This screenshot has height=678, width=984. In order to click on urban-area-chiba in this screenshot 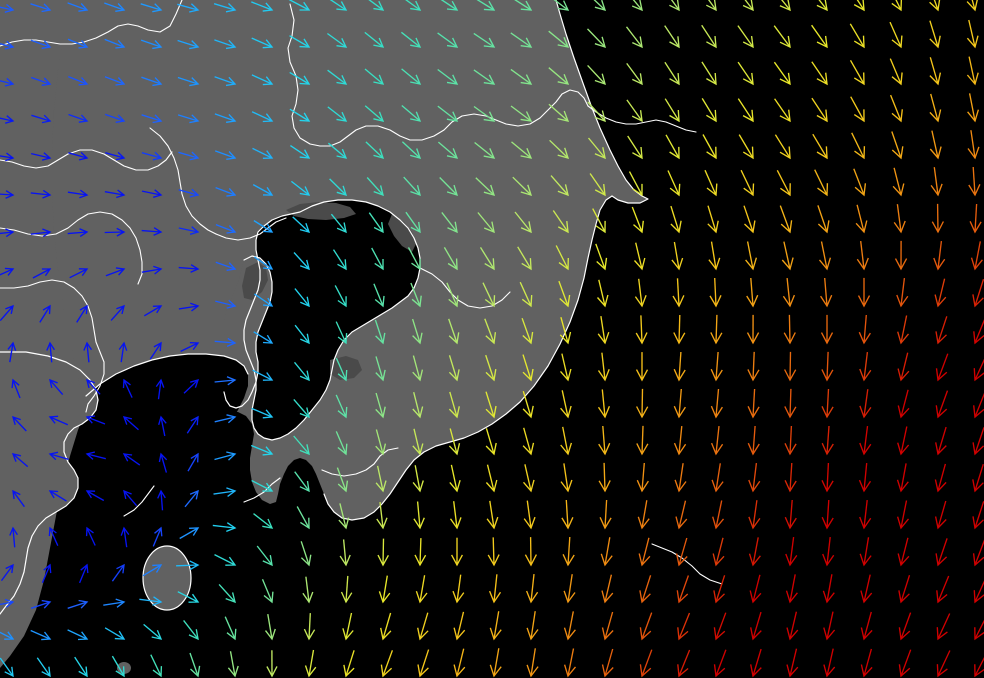, I will do `click(402, 233)`.